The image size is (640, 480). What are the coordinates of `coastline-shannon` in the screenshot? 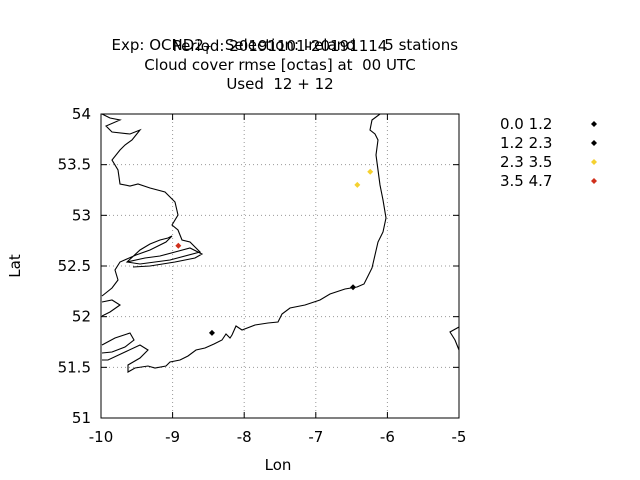 It's located at (165, 257).